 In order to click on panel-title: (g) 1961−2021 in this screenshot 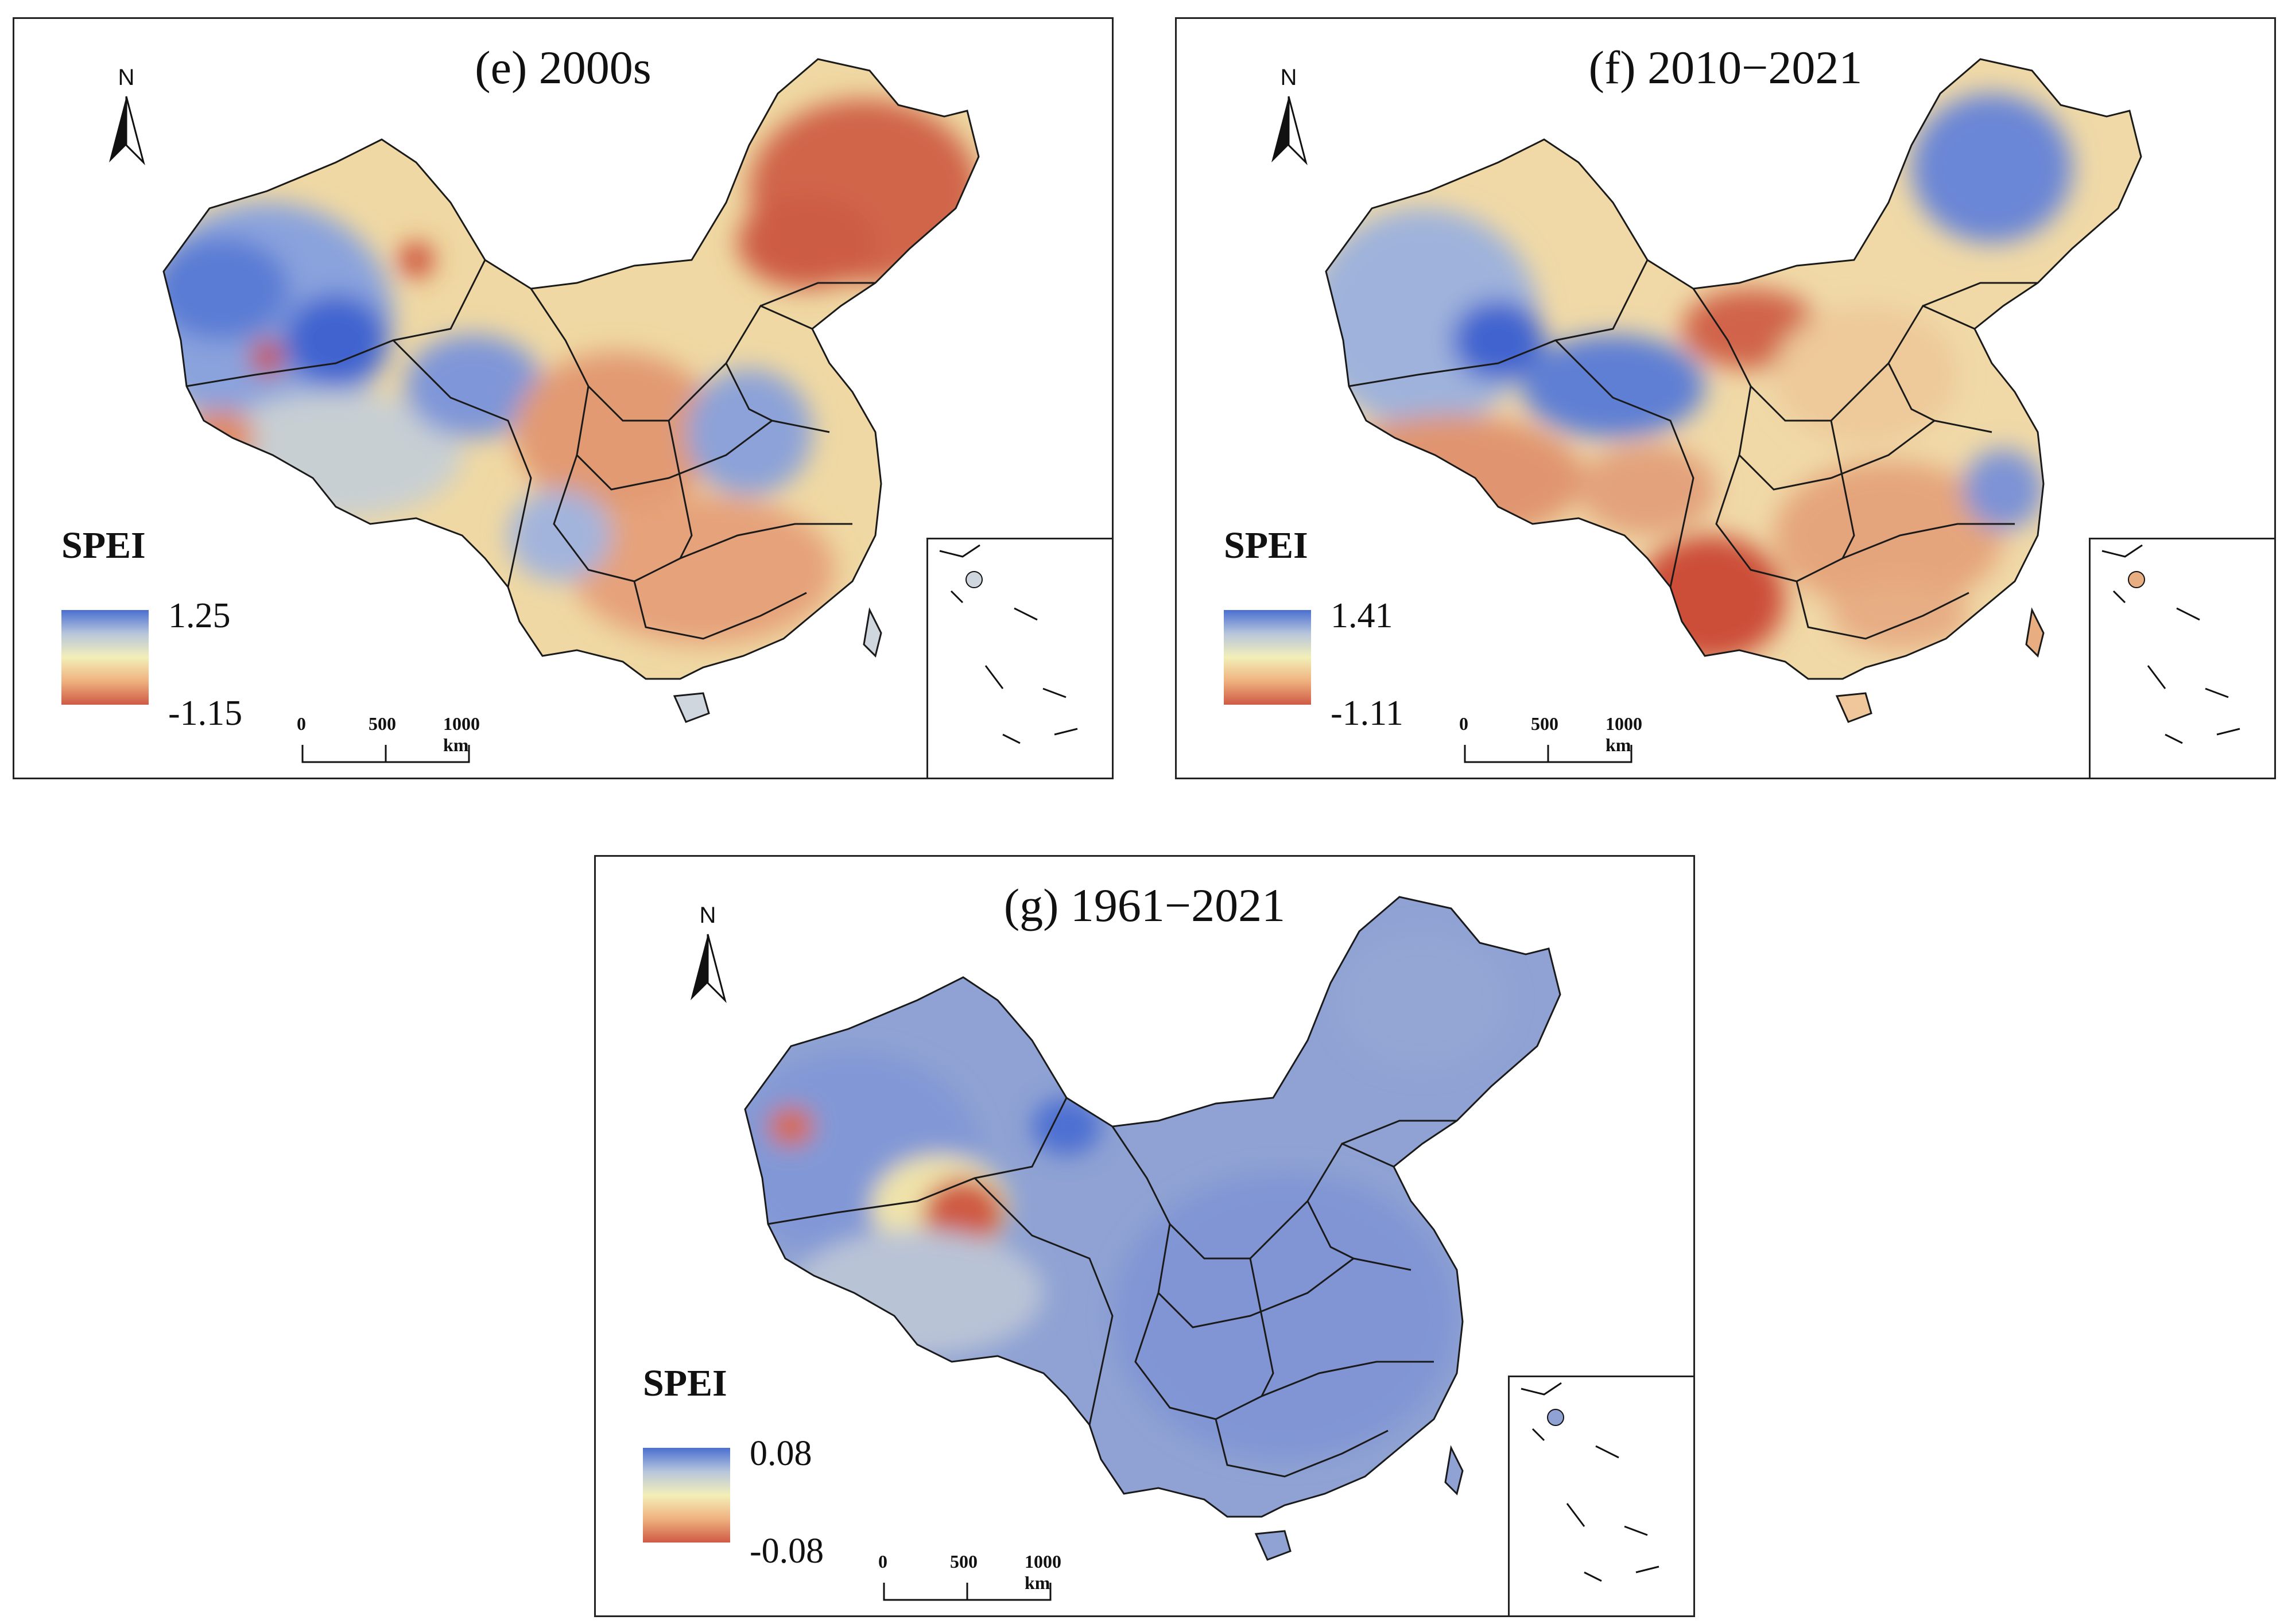, I will do `click(1144, 905)`.